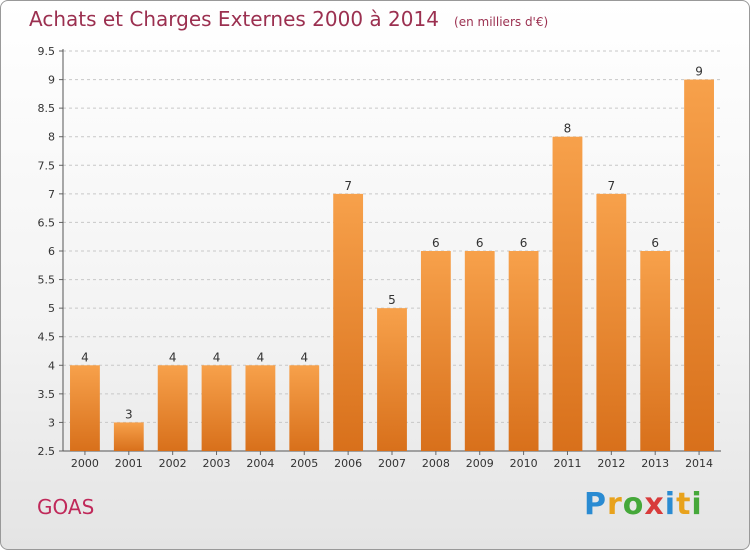 This screenshot has height=550, width=750. Describe the element at coordinates (699, 463) in the screenshot. I see `x-tick-label: 2014` at that location.